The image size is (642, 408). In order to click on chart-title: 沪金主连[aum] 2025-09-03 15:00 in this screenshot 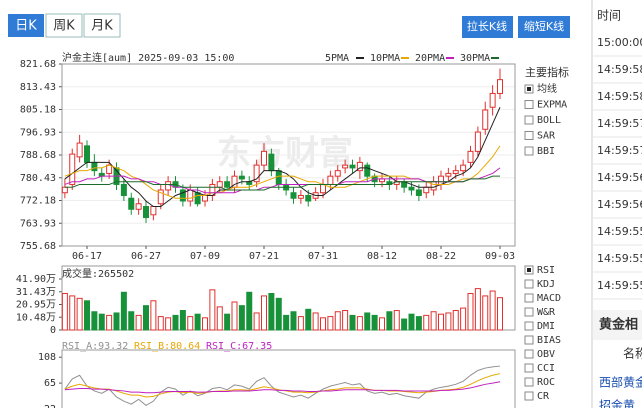, I will do `click(148, 57)`.